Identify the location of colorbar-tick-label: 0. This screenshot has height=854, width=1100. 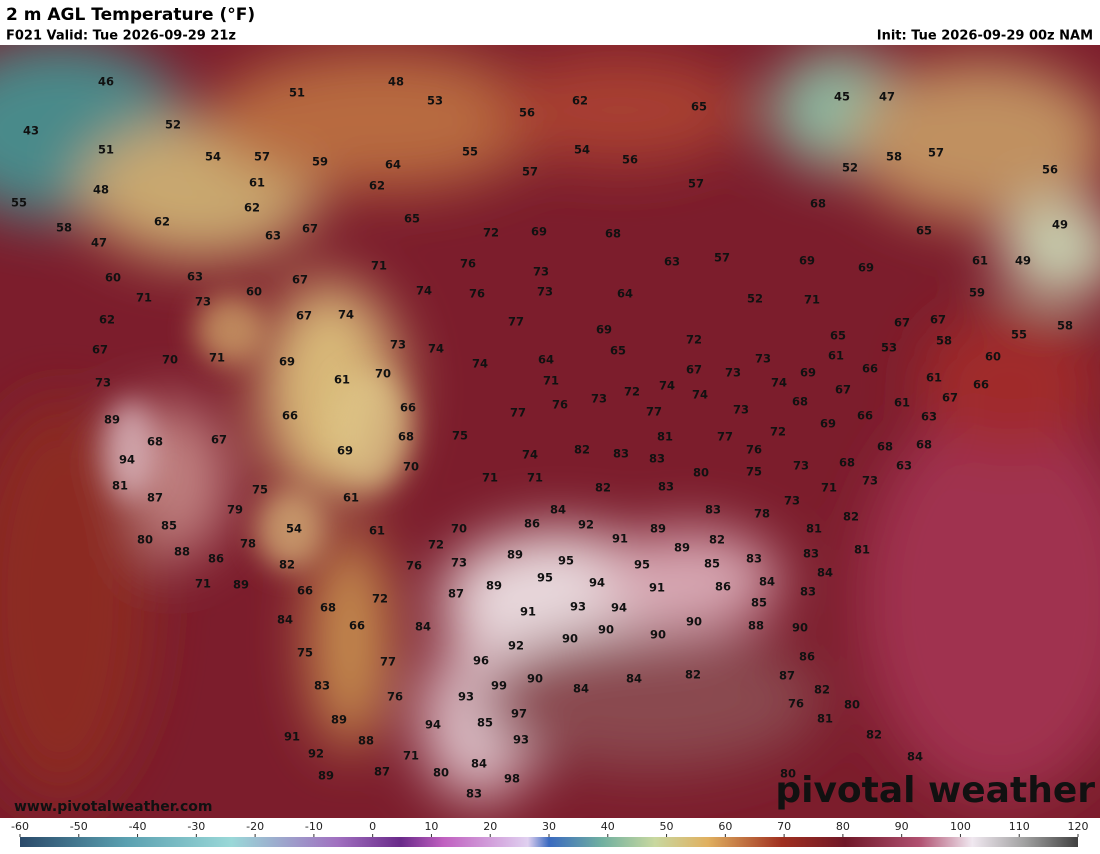
(372, 826).